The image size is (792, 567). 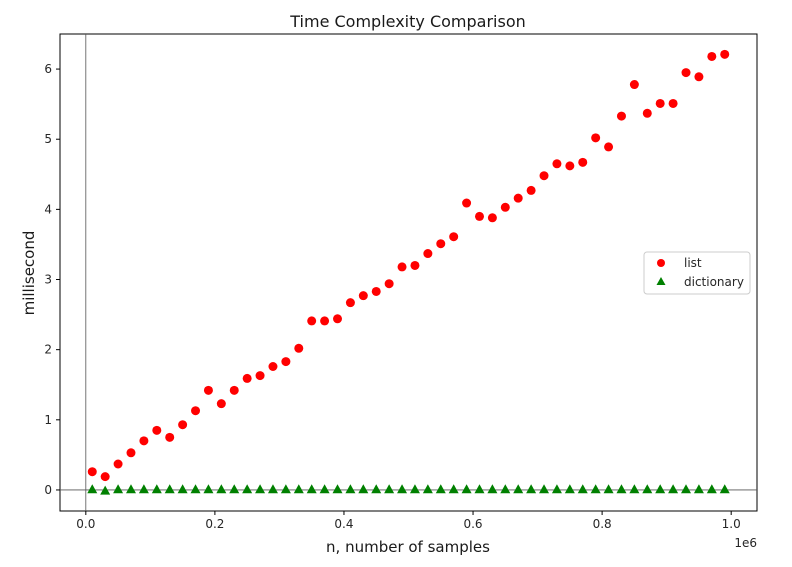 What do you see at coordinates (85, 524) in the screenshot?
I see `x-tick-label: 0.0` at bounding box center [85, 524].